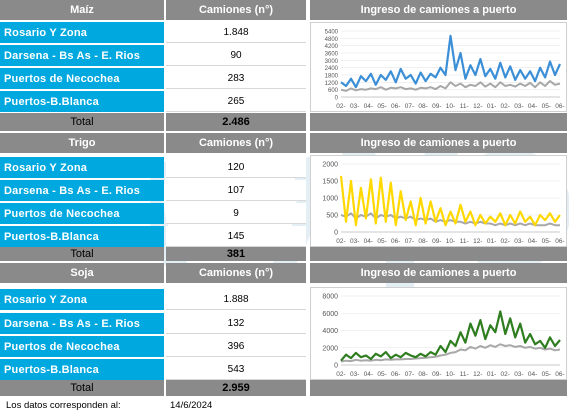  I want to click on total-label: Total, so click(82, 254).